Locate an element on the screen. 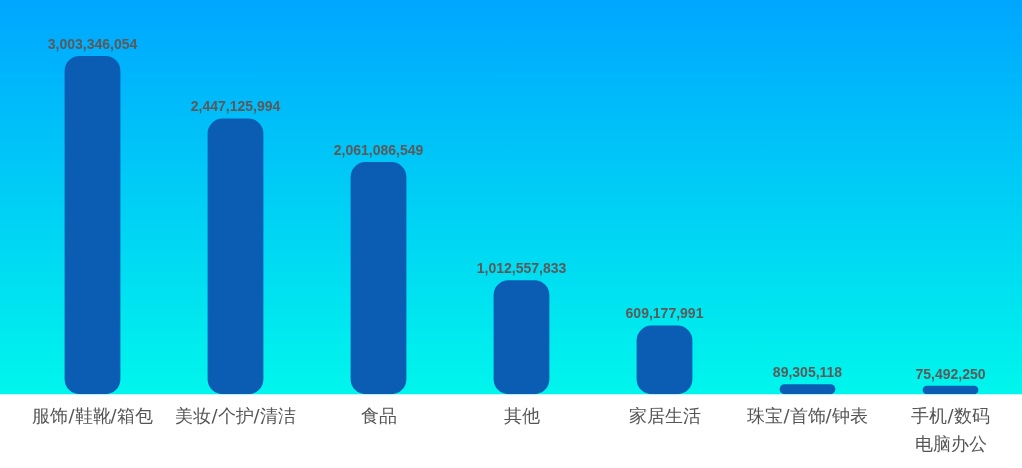  x-tick-label: 其他 is located at coordinates (521, 415).